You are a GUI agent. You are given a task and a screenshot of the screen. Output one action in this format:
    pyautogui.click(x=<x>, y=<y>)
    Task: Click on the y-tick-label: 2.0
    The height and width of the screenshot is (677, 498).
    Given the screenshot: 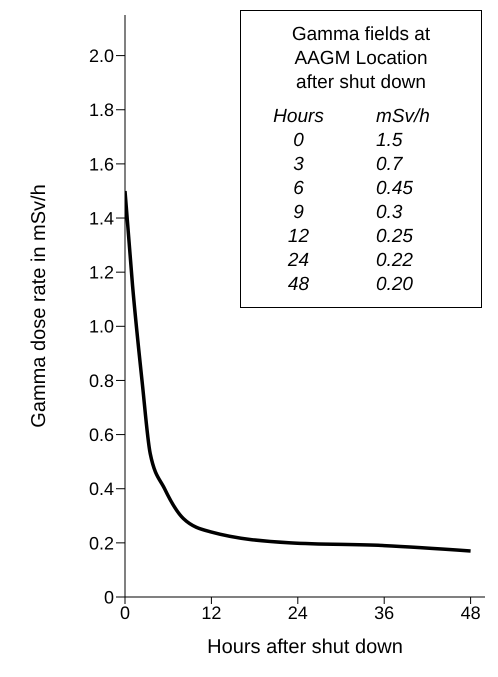 What is the action you would take?
    pyautogui.click(x=101, y=56)
    